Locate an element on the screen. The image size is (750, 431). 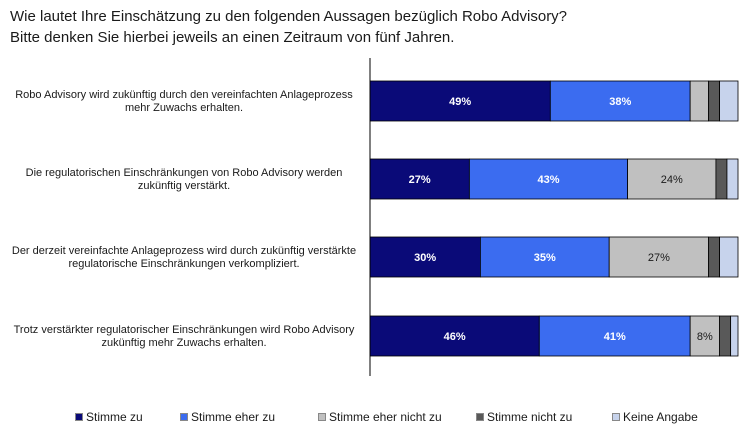
data-label: 41% is located at coordinates (615, 337).